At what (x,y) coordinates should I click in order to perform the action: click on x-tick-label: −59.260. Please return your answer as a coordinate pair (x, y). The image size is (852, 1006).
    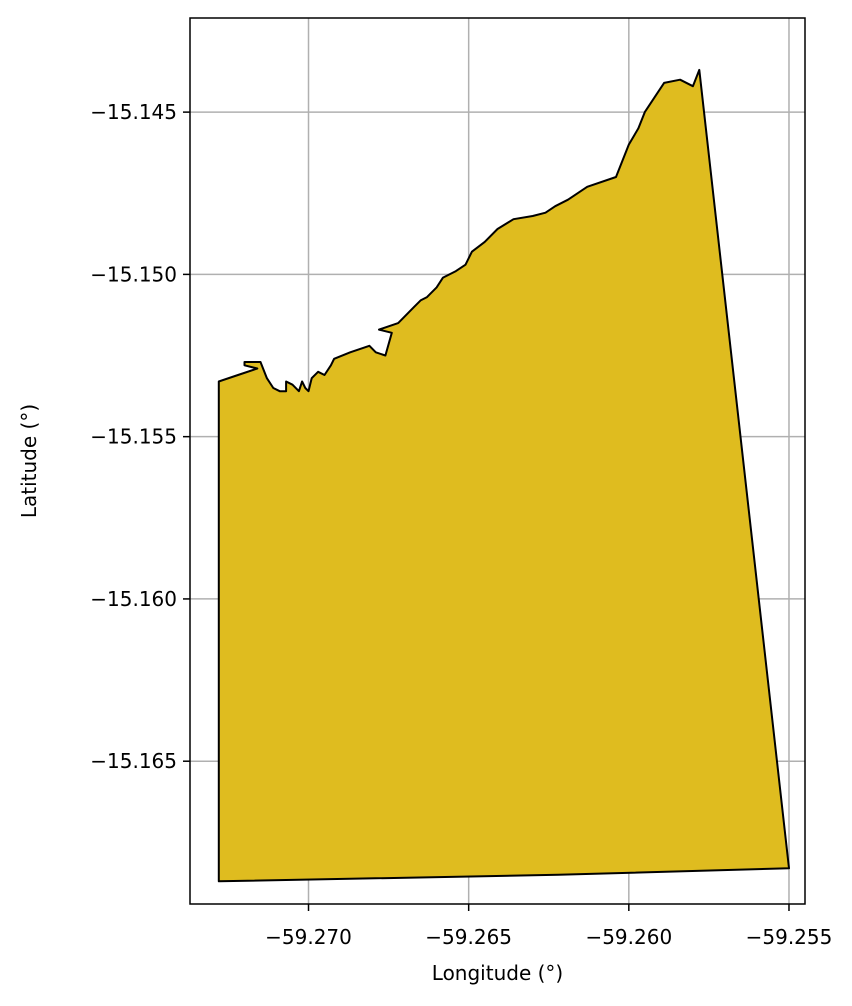
    Looking at the image, I should click on (628, 937).